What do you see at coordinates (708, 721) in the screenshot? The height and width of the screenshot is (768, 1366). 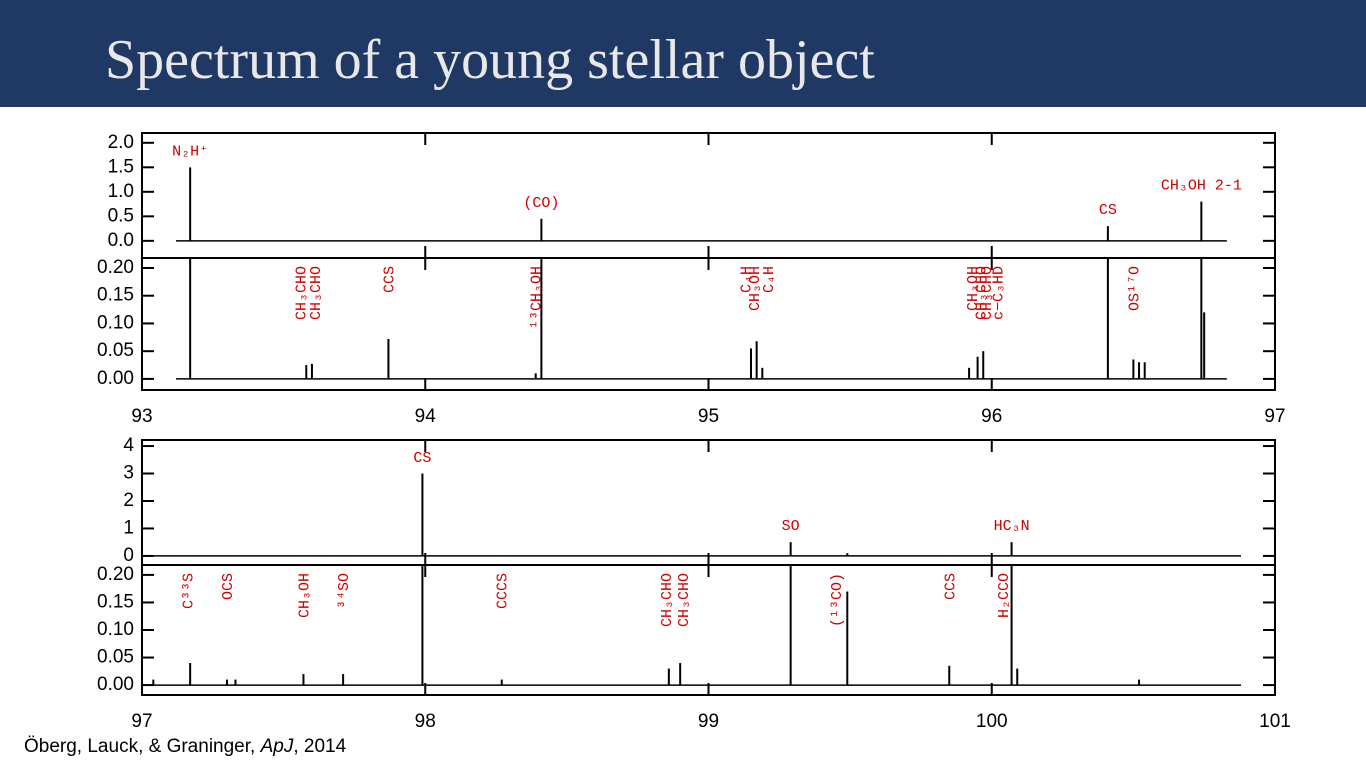 I see `x-tick-label: 99` at bounding box center [708, 721].